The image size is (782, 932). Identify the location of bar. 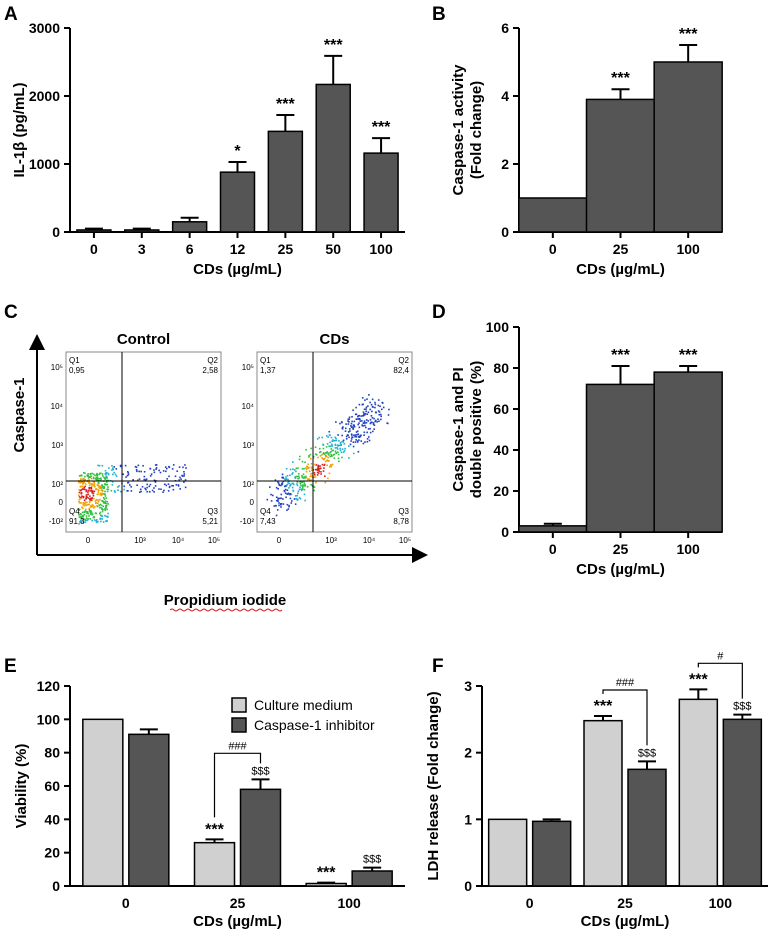
(142, 231).